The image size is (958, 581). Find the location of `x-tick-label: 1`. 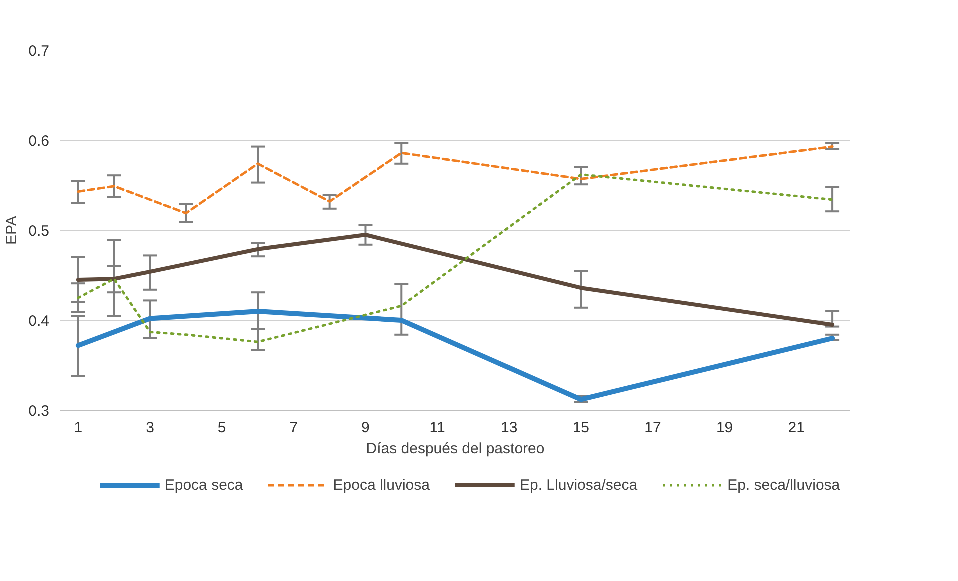

x-tick-label: 1 is located at coordinates (78, 428).